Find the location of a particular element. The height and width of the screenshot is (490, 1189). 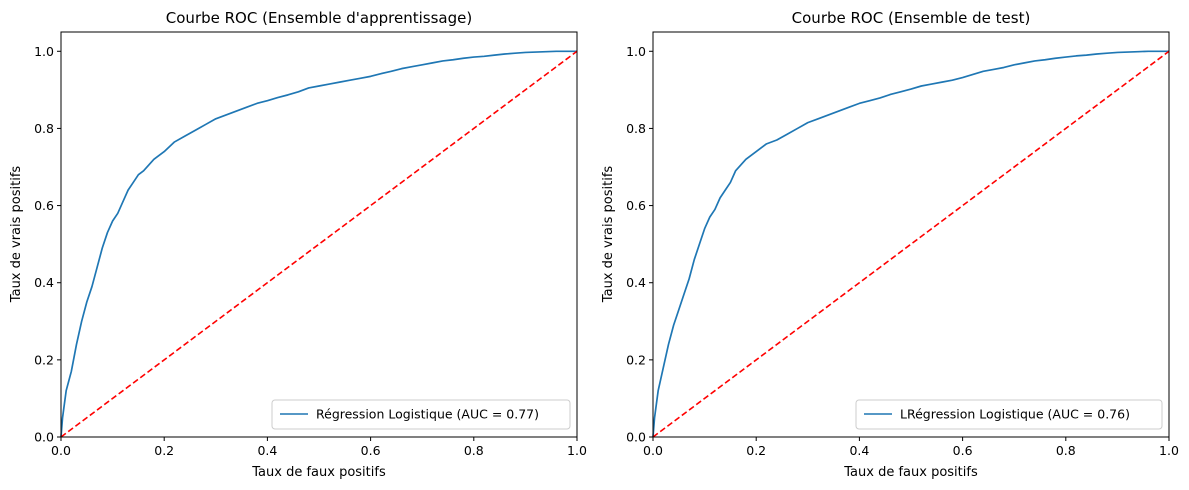

legend: LRégression Logistique (AUC = 0.76) is located at coordinates (1009, 414).